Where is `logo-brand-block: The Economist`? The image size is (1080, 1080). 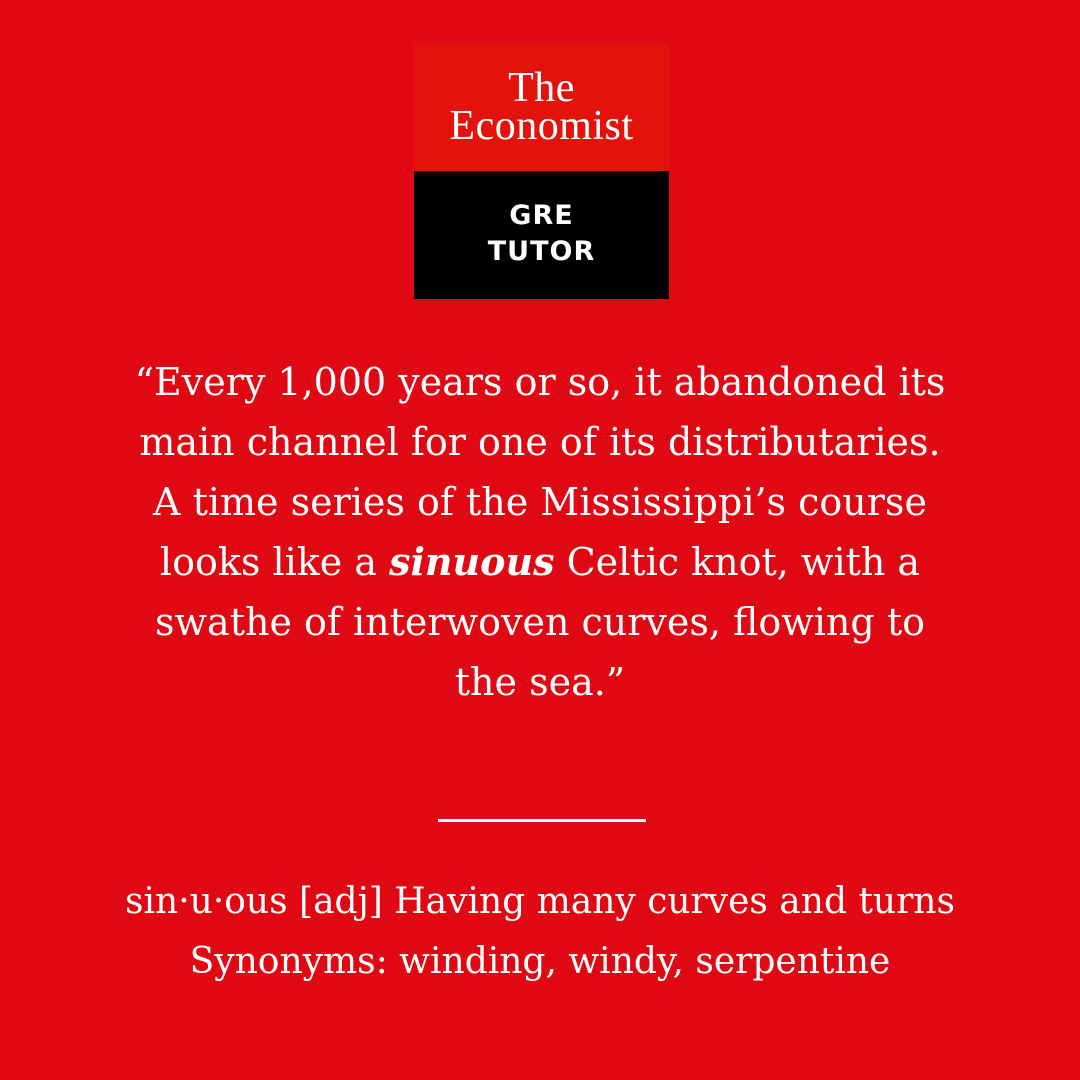
logo-brand-block: The Economist is located at coordinates (541, 107).